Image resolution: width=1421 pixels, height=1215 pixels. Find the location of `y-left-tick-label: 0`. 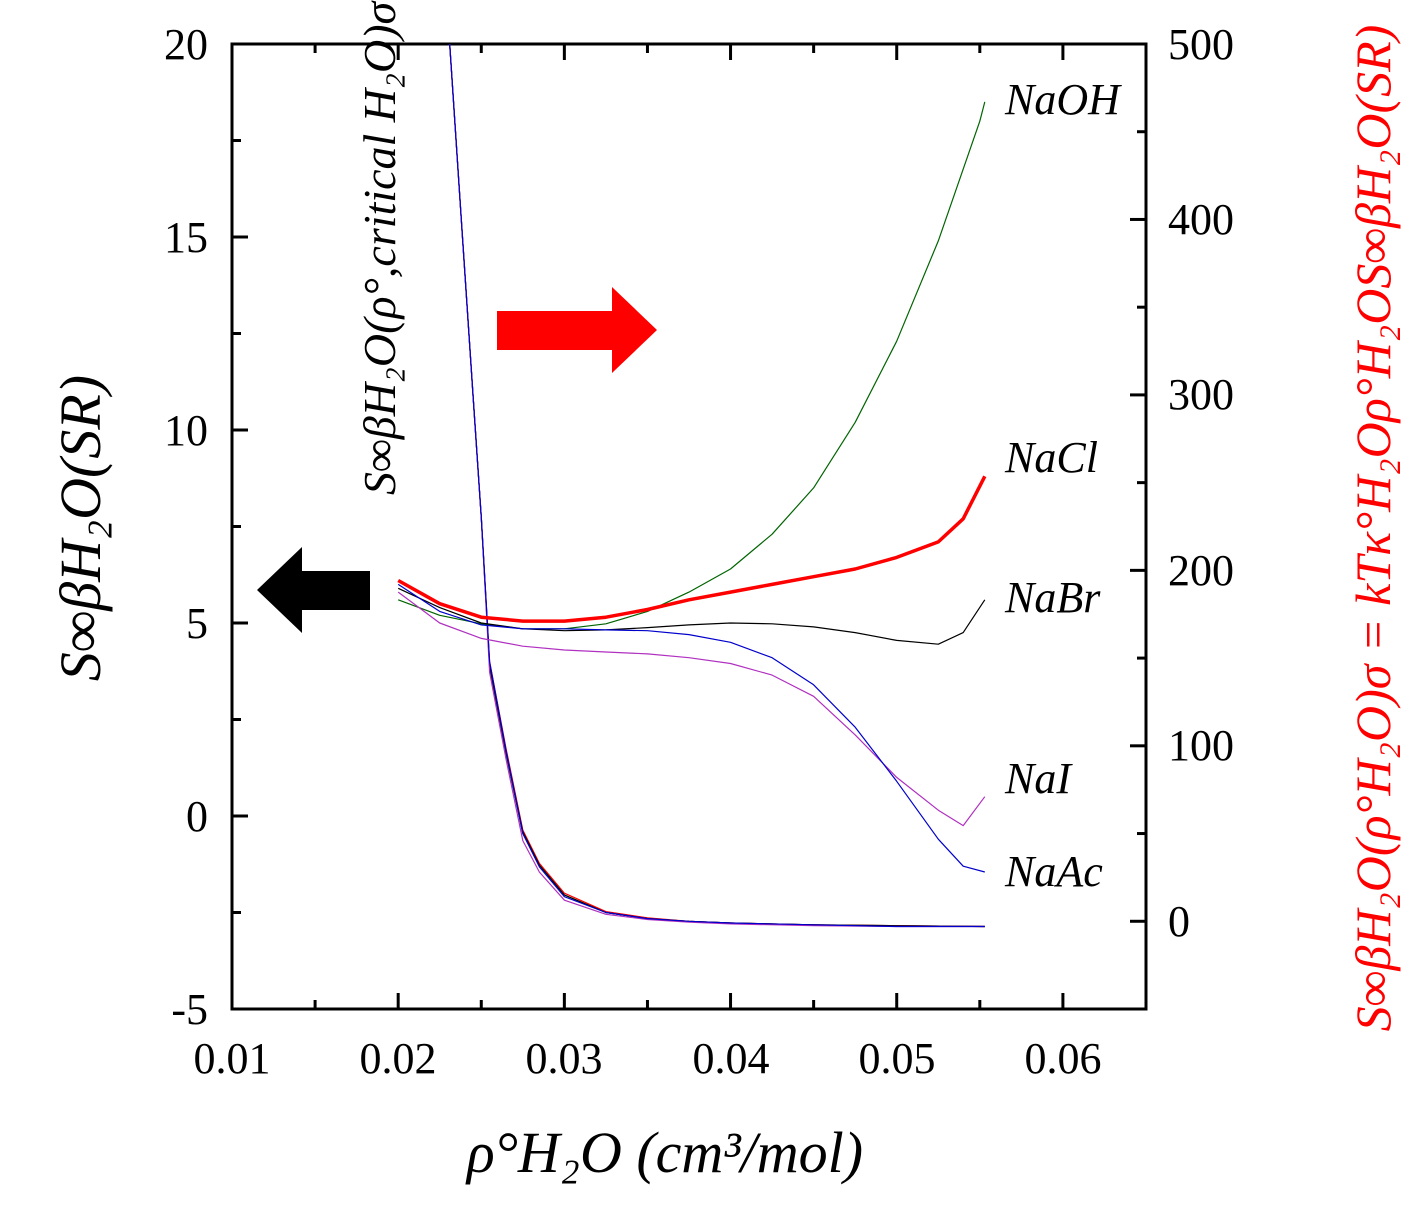

y-left-tick-label: 0 is located at coordinates (197, 816).